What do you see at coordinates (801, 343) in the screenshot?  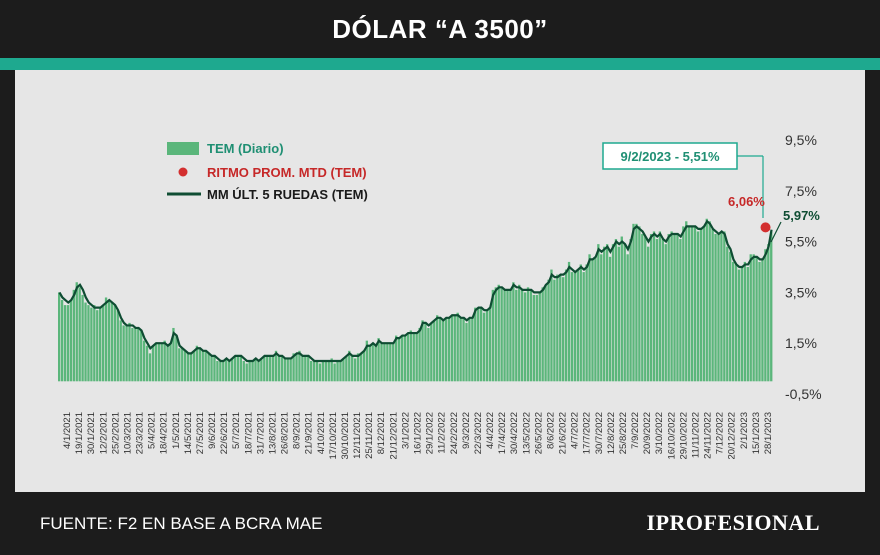 I see `y-tick-label: 1,5%` at bounding box center [801, 343].